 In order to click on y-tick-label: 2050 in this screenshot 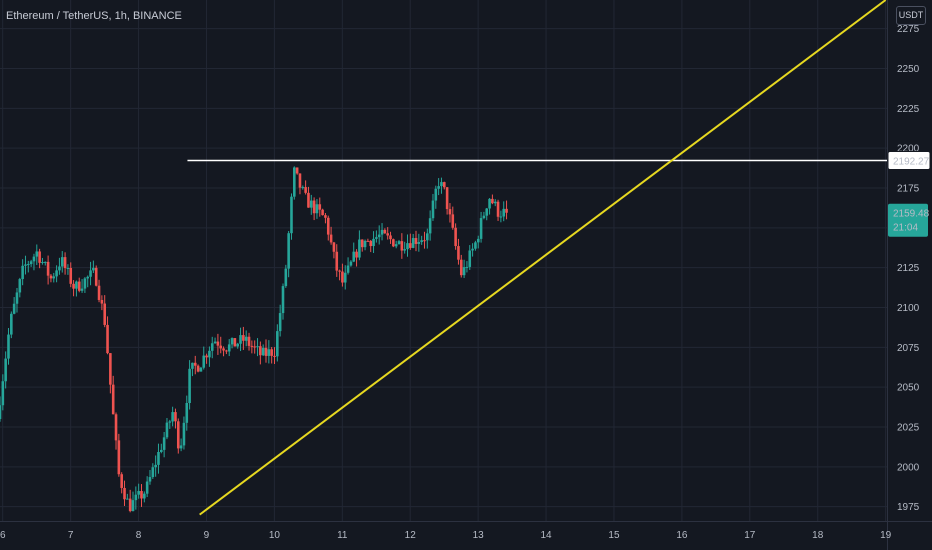, I will do `click(908, 388)`.